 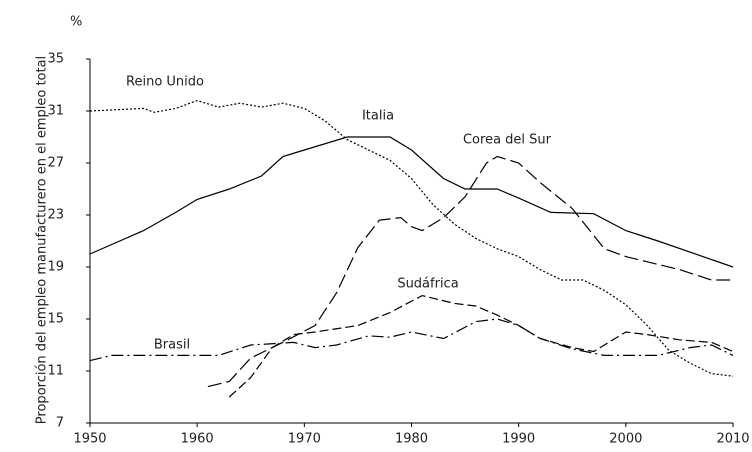 What do you see at coordinates (55, 163) in the screenshot?
I see `y-tick-label: 27` at bounding box center [55, 163].